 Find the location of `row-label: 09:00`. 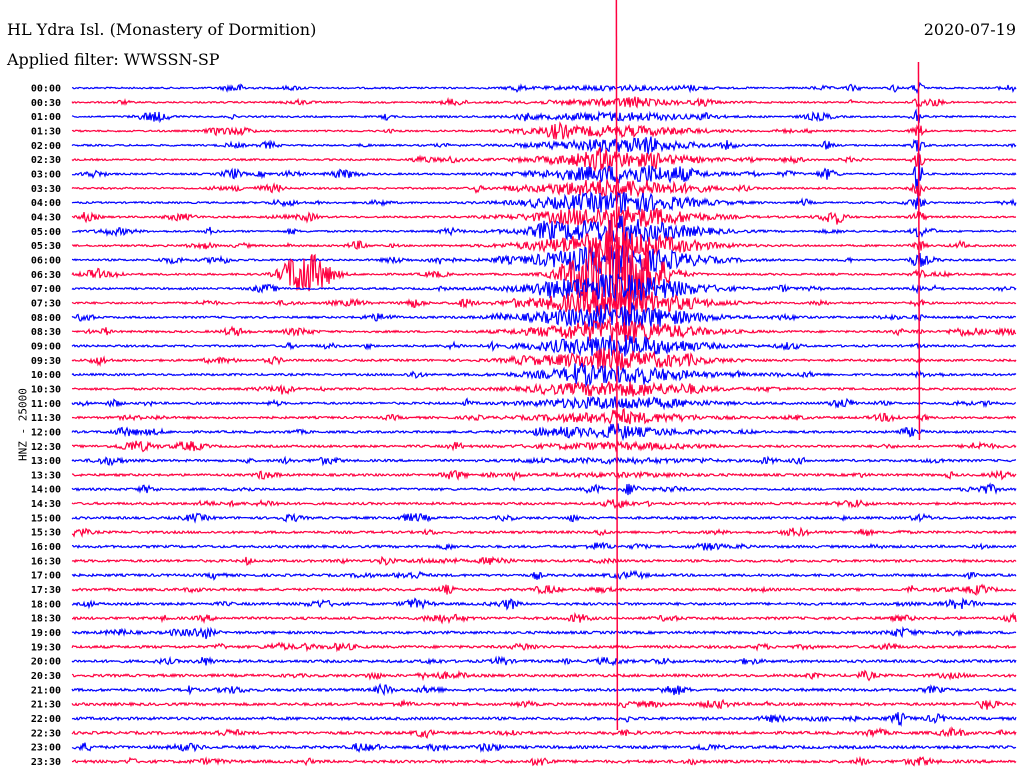

row-label: 09:00 is located at coordinates (46, 346).